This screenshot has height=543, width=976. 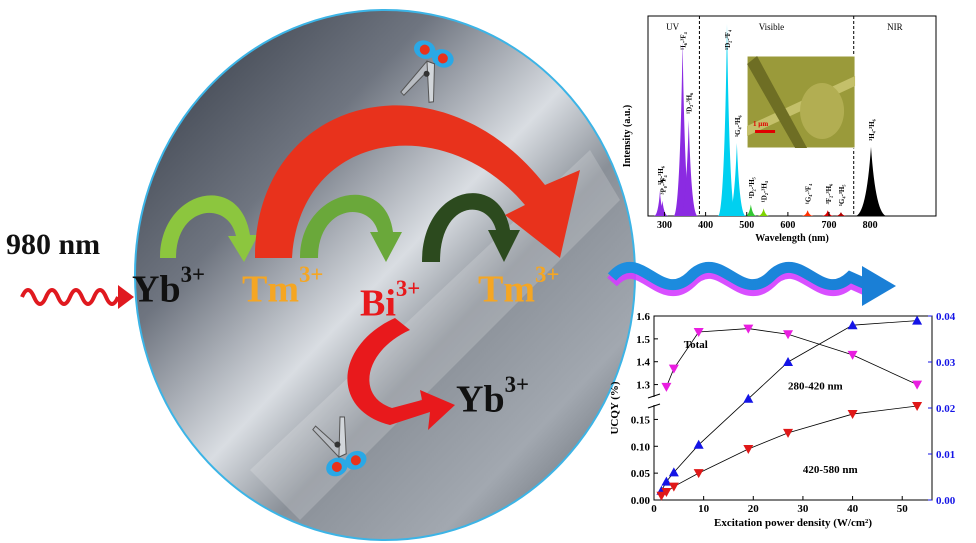 I want to click on ion-tm-left: Tm3+, so click(x=283, y=286).